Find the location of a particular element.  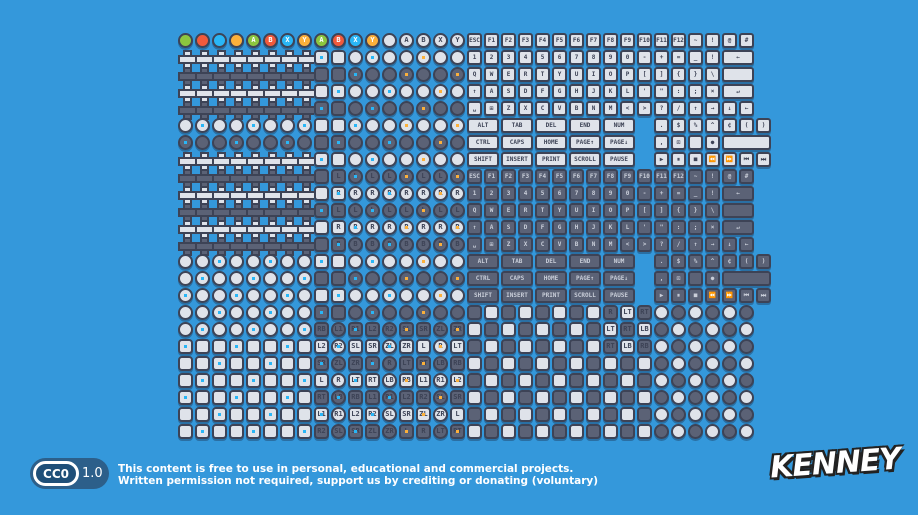

keyboard-key: D is located at coordinates (525, 91).